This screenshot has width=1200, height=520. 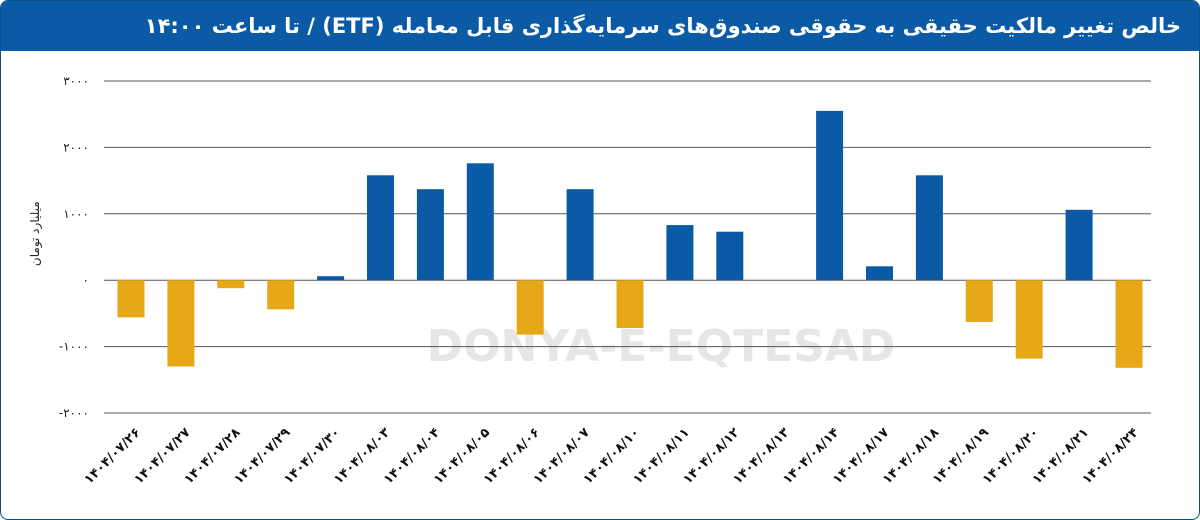 What do you see at coordinates (76, 81) in the screenshot?
I see `y-tick-label: ۳۰۰۰` at bounding box center [76, 81].